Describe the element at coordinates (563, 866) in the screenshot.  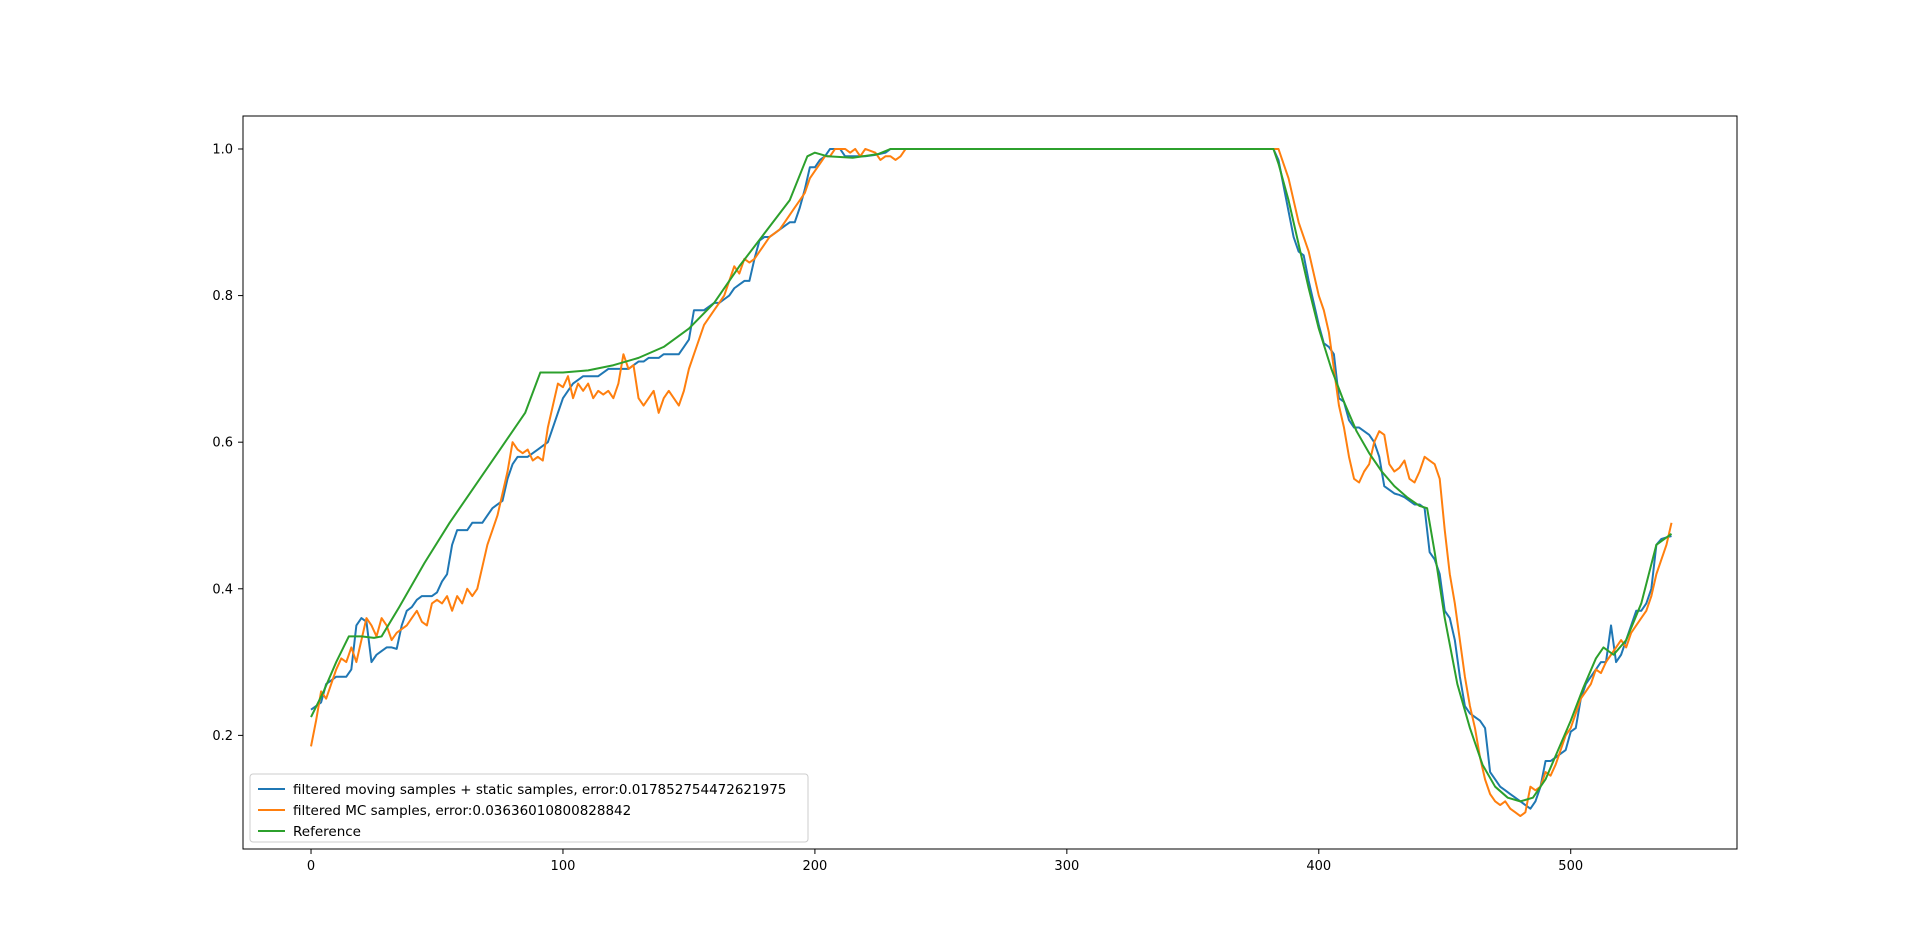
I see `x-tick-label: 100` at that location.